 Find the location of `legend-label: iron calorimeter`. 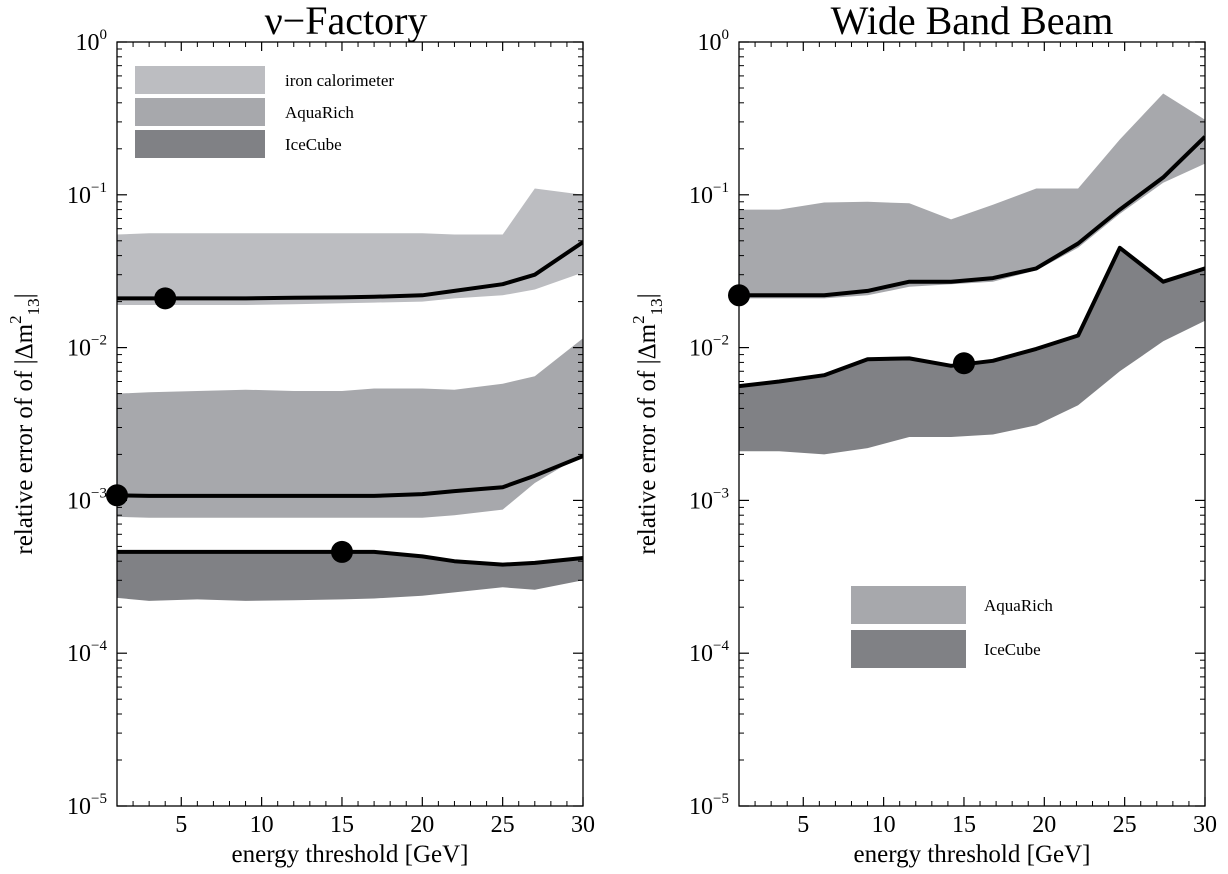

legend-label: iron calorimeter is located at coordinates (339, 80).